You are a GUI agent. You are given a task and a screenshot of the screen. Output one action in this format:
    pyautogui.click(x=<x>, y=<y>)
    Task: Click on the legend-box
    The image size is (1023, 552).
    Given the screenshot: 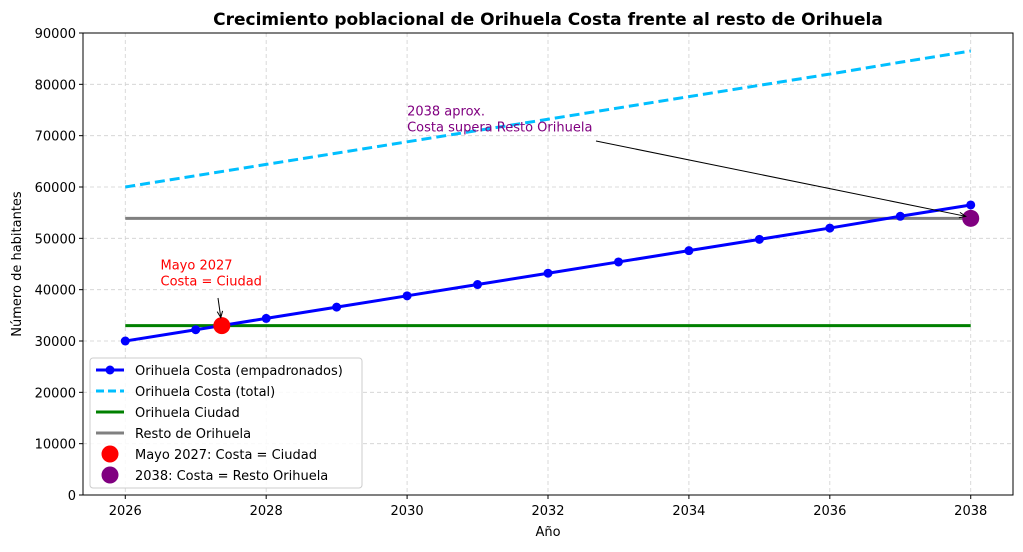 What is the action you would take?
    pyautogui.click(x=226, y=423)
    